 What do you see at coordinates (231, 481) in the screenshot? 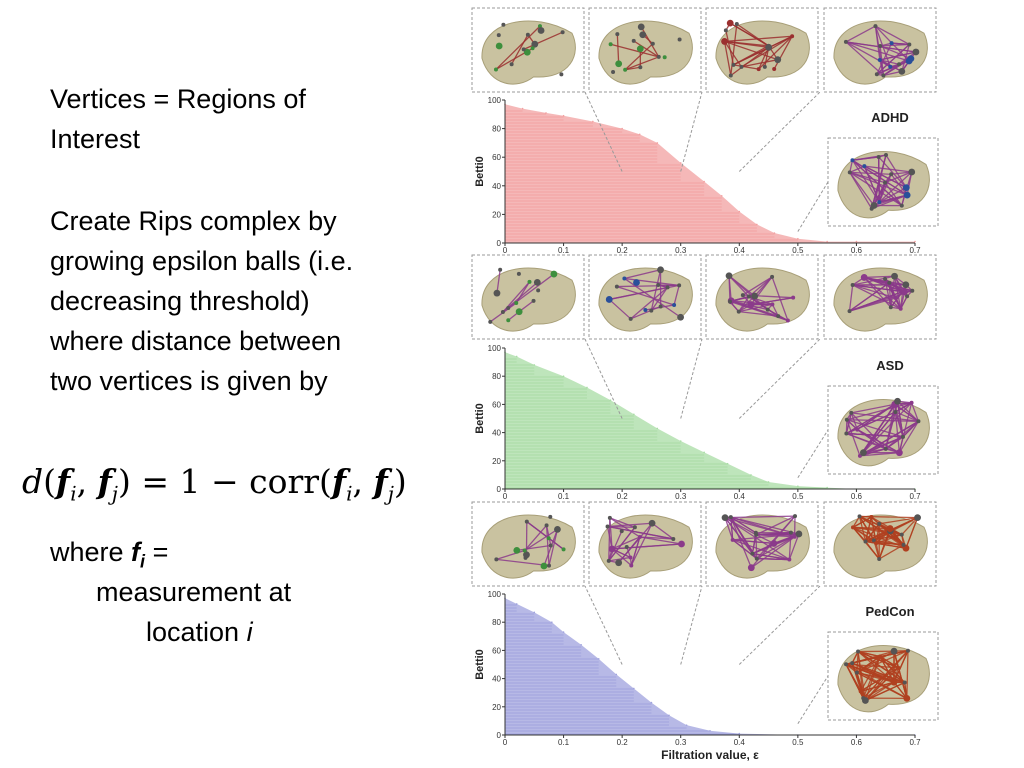
I see `formula-corr: = 1 − corr(` at bounding box center [231, 481].